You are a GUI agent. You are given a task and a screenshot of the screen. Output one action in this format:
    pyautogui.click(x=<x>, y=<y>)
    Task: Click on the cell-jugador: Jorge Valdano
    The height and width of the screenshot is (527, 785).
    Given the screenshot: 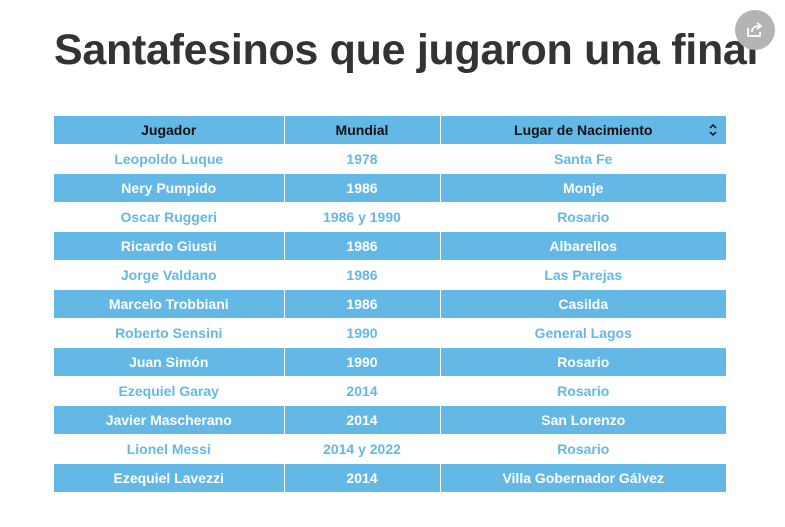 What is the action you would take?
    pyautogui.click(x=169, y=275)
    